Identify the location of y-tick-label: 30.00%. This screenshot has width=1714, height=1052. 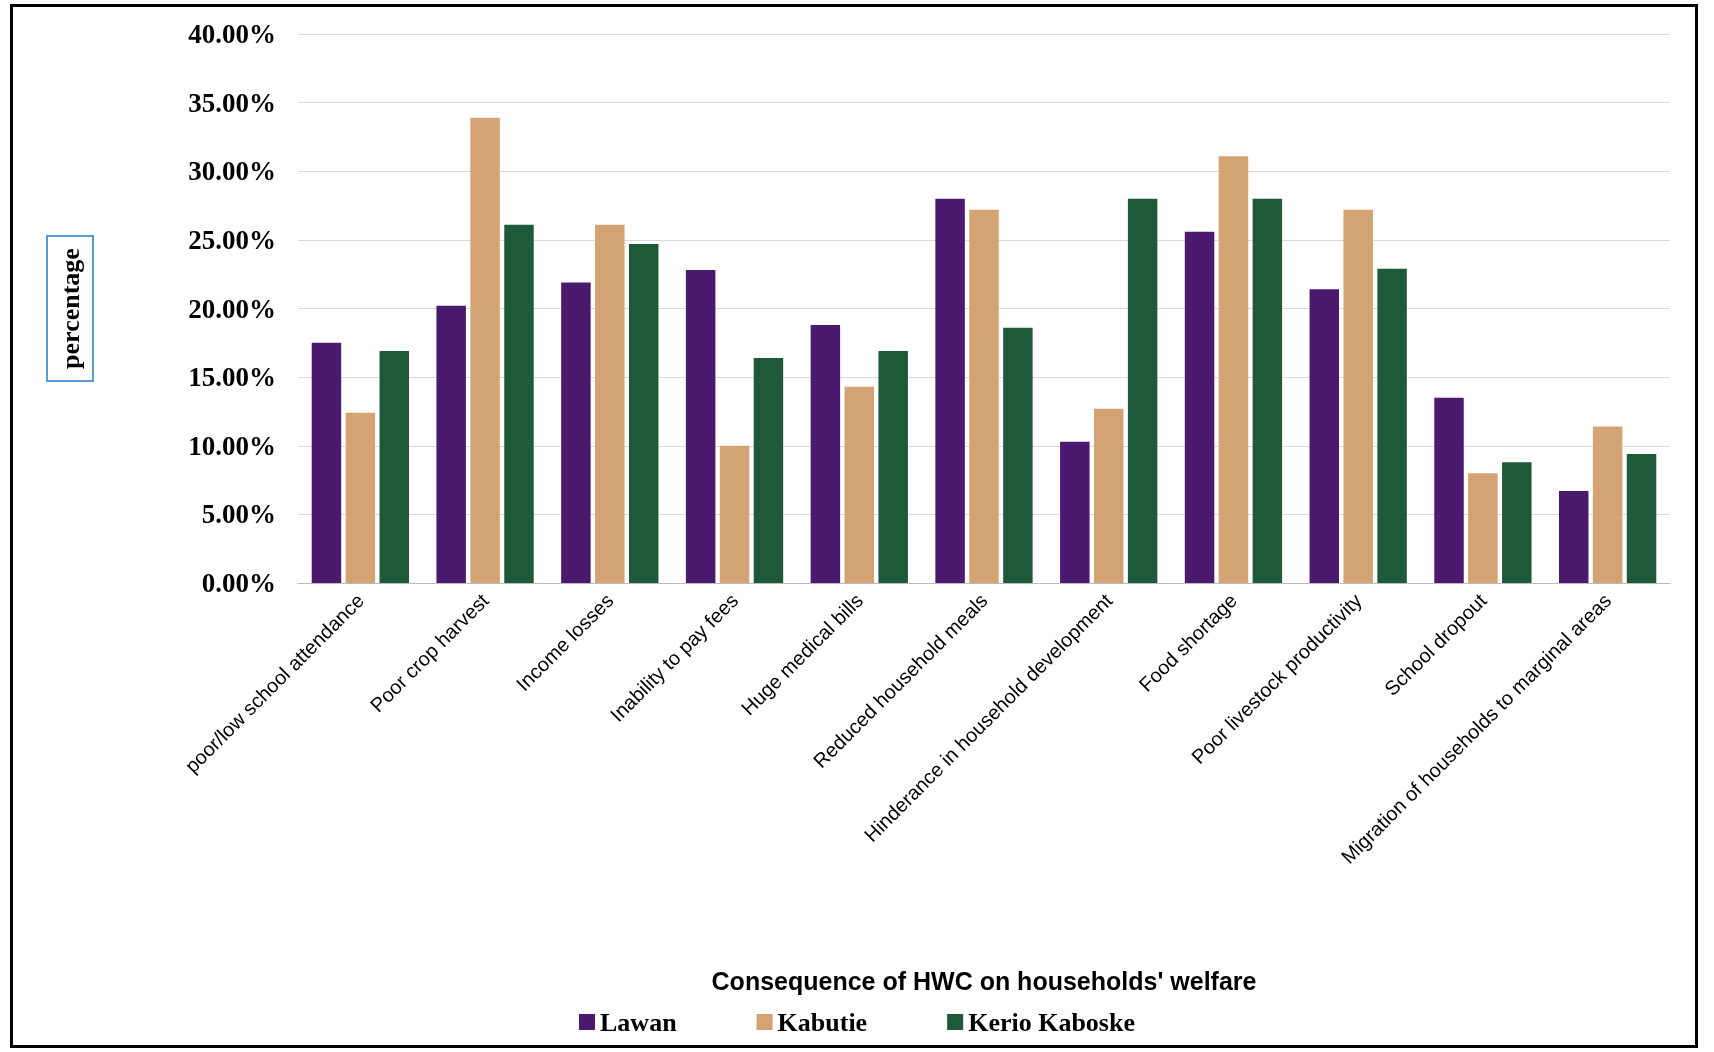
(232, 171).